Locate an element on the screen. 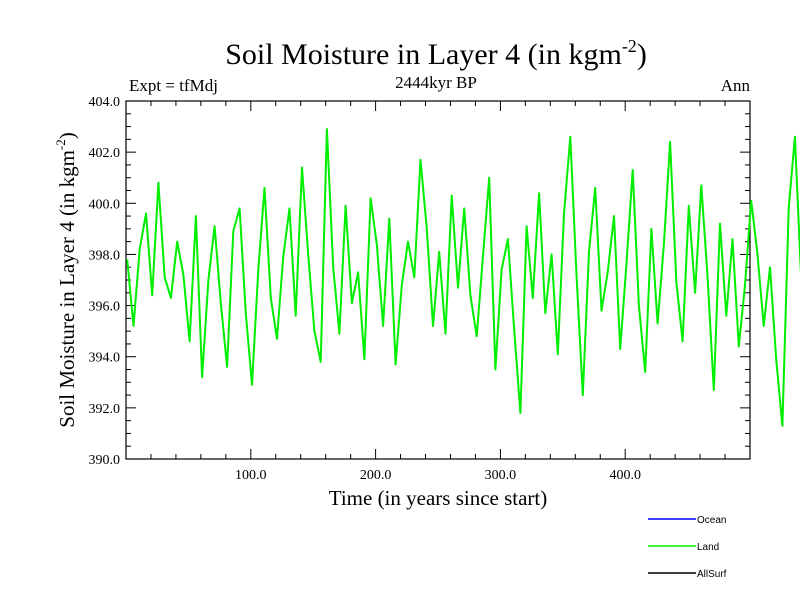 The image size is (800, 600). legend: Ocean Land AllSurf is located at coordinates (687, 547).